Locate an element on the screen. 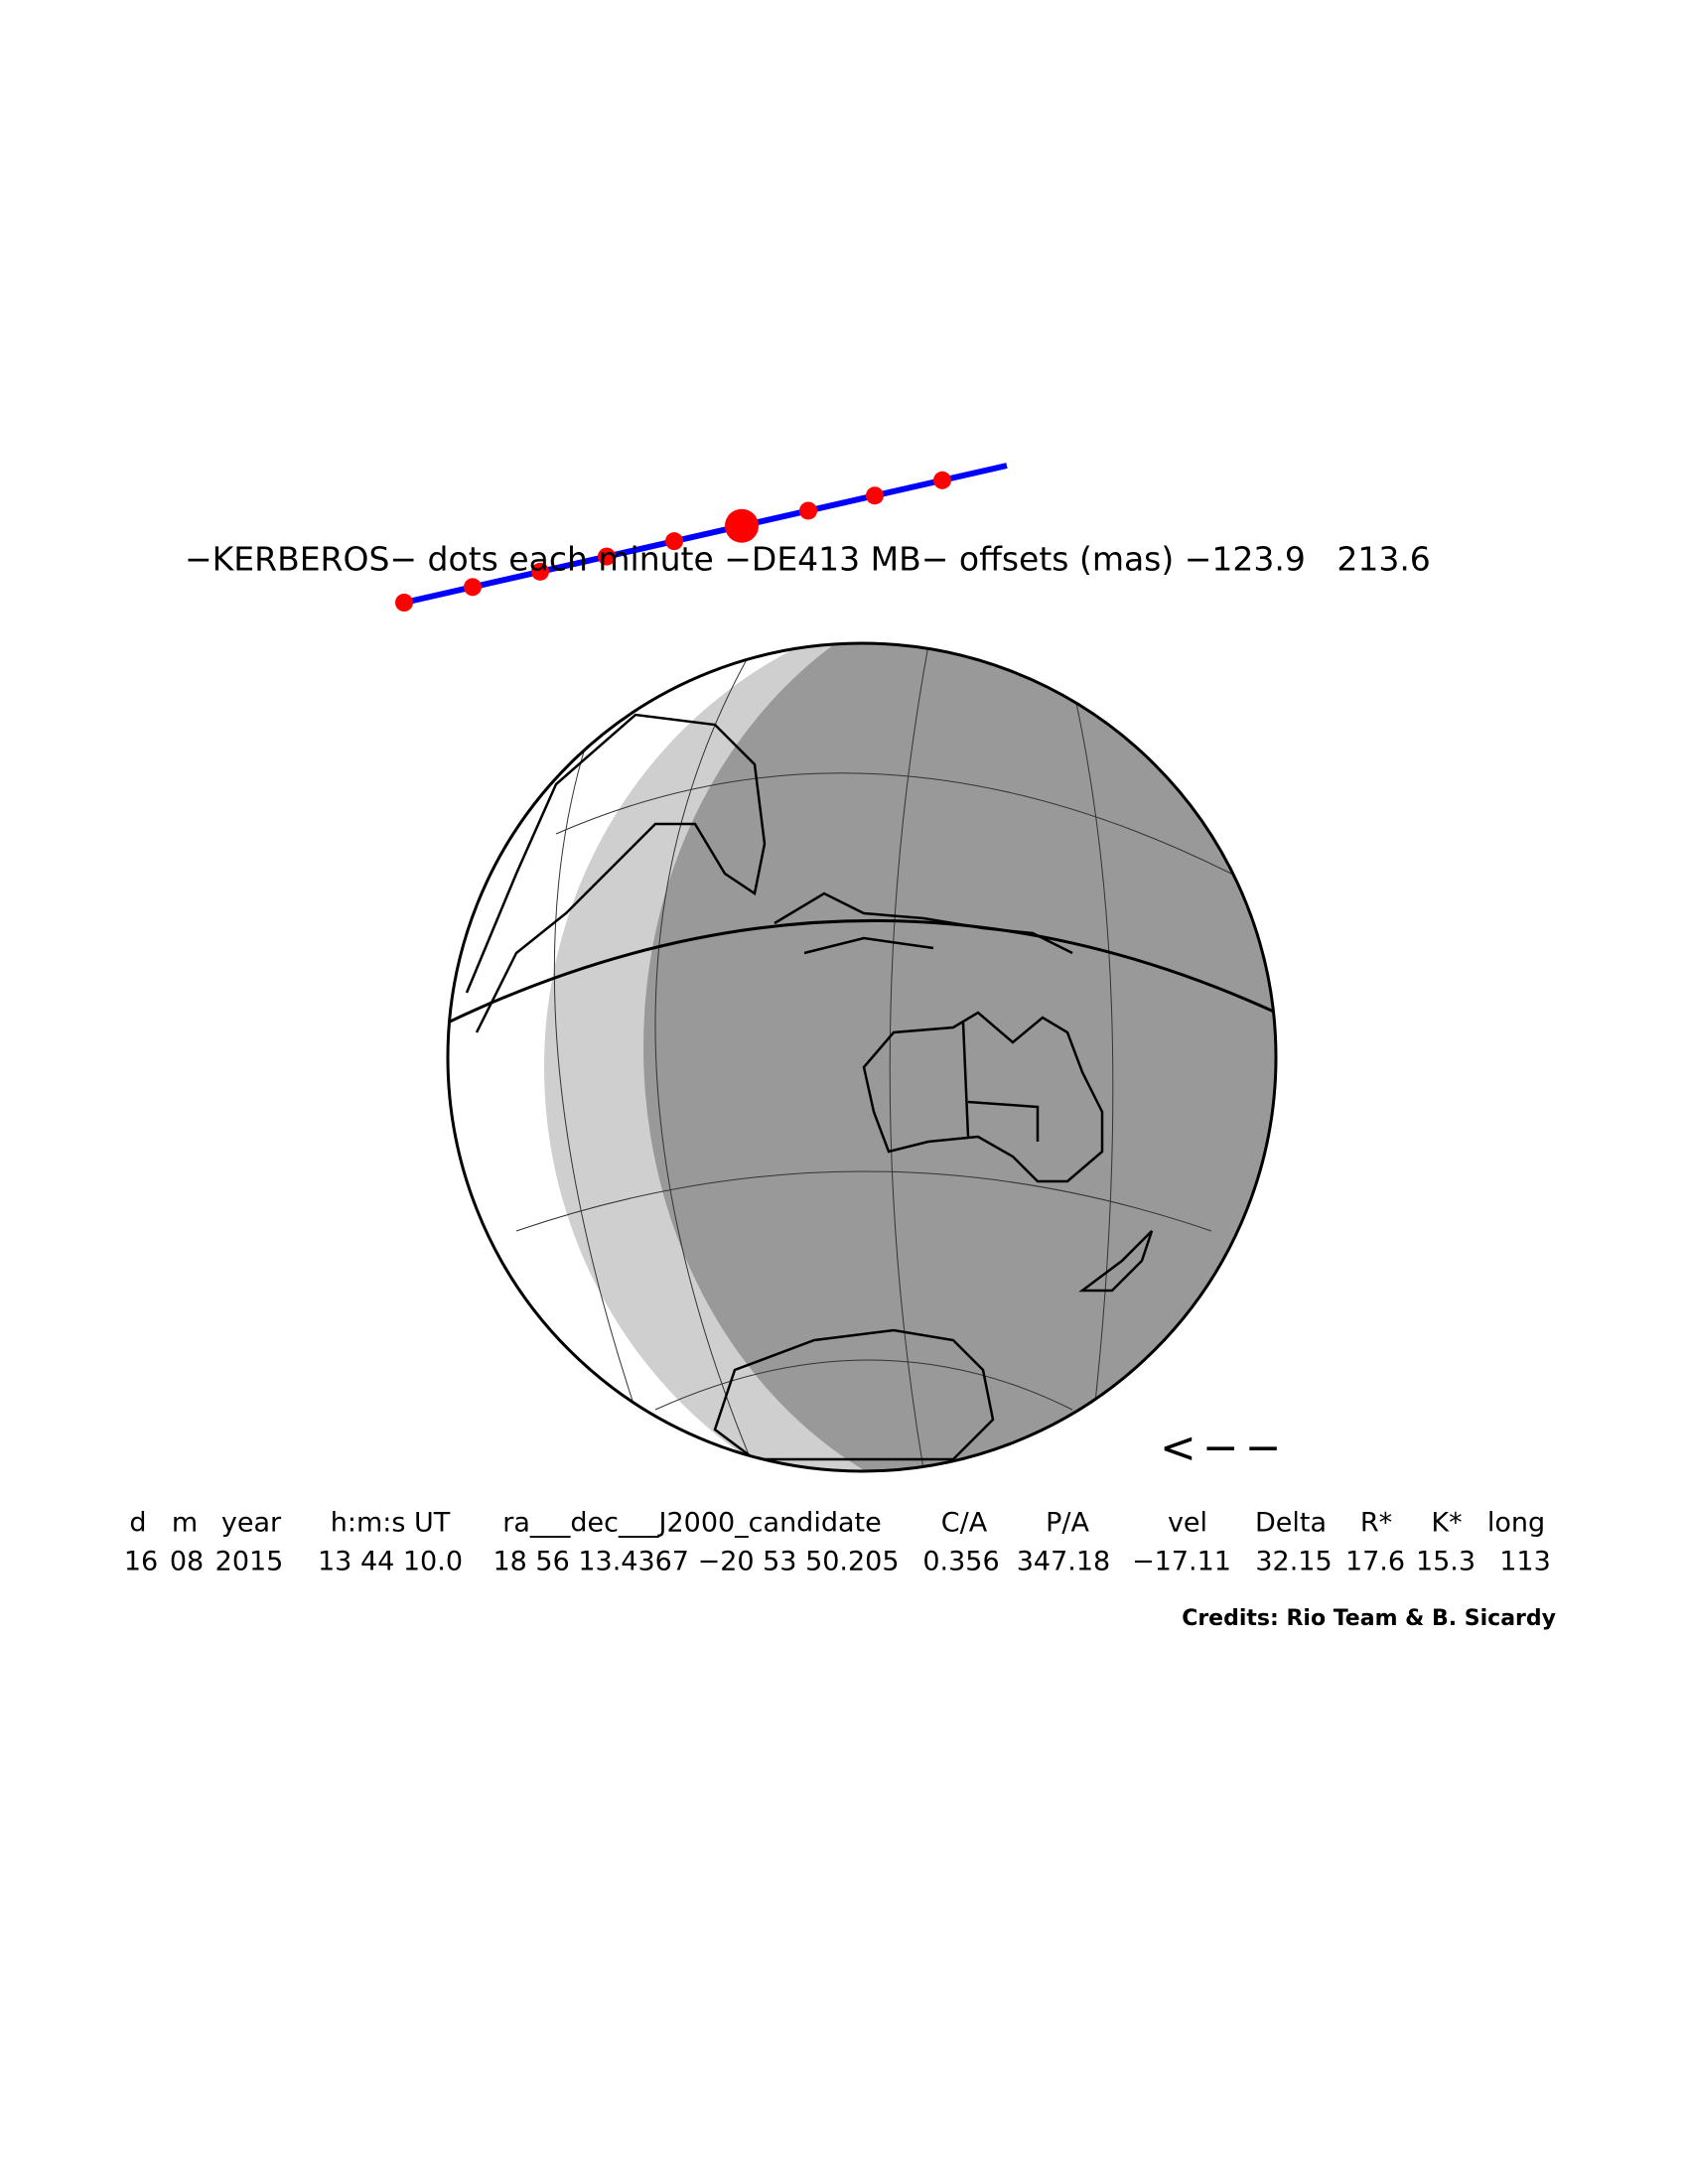 This screenshot has height=2184, width=1688. column-header: year is located at coordinates (251, 1523).